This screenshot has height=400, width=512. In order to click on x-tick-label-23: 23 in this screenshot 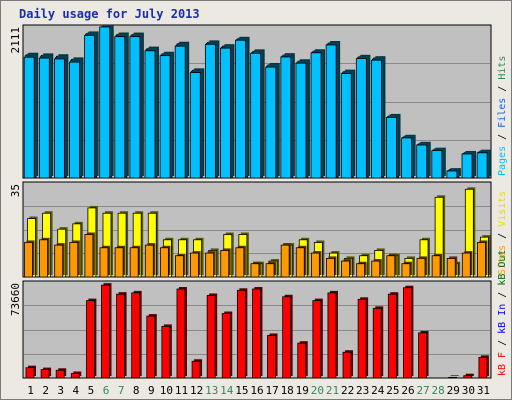, I will do `click(362, 390)`.